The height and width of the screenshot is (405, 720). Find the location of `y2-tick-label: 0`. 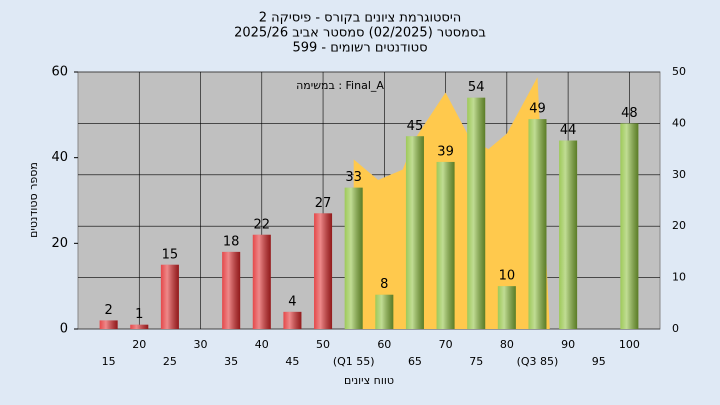

y2-tick-label: 0 is located at coordinates (675, 328).